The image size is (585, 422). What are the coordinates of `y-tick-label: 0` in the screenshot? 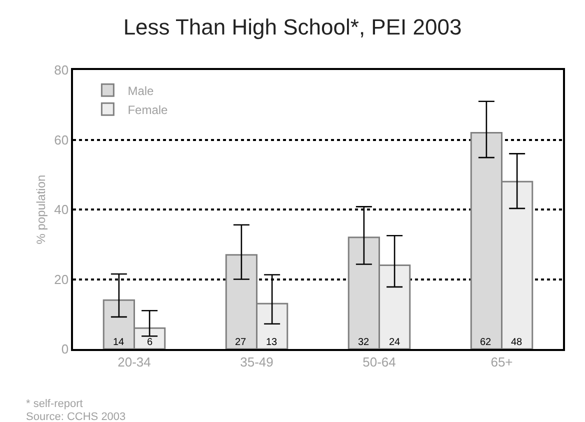 It's located at (65, 349).